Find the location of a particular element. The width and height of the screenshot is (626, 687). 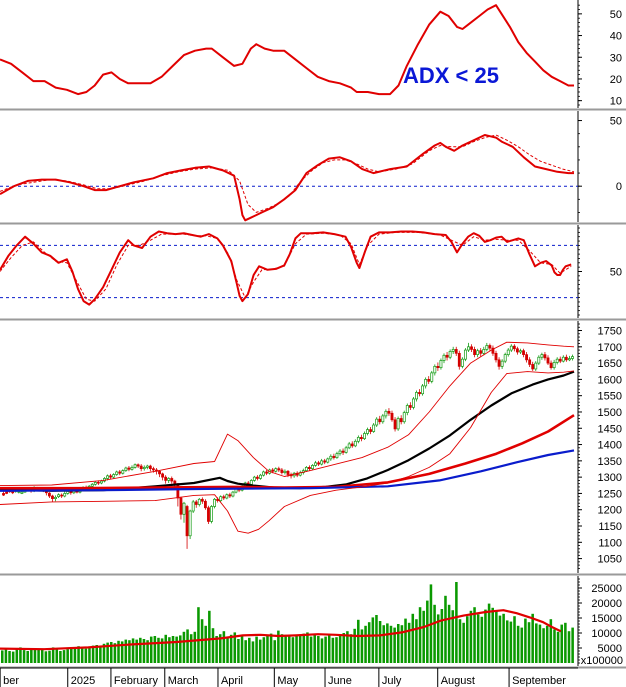

volume-tick-label: 5000 is located at coordinates (610, 649).